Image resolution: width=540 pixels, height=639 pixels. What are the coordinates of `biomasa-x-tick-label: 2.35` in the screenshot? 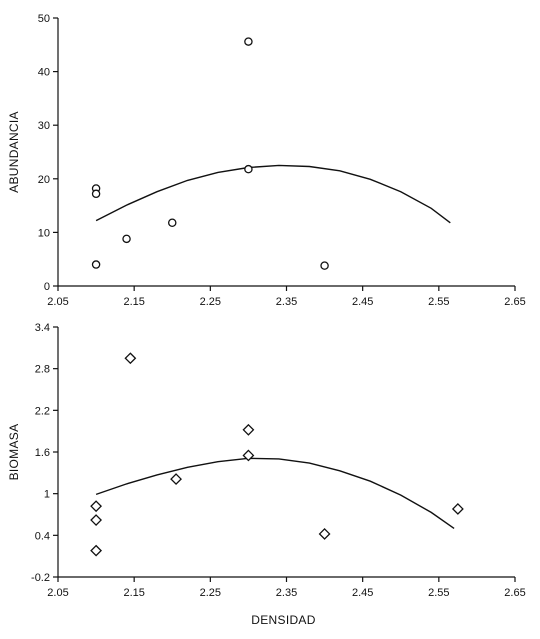 It's located at (286, 593).